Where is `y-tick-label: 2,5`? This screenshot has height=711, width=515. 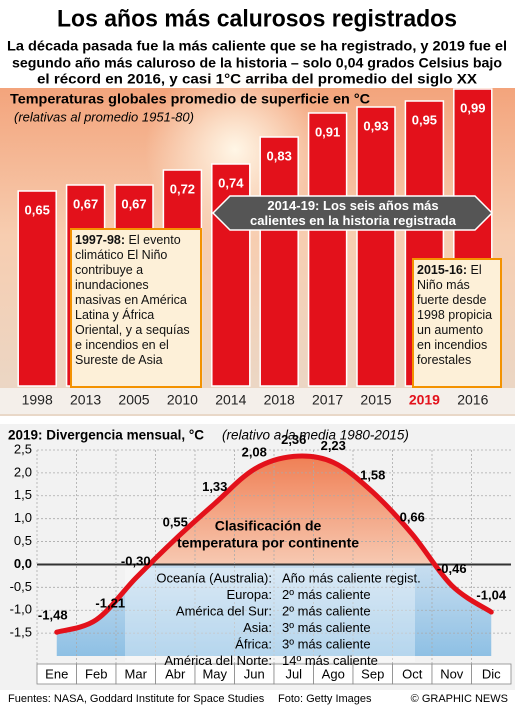 y-tick-label: 2,5 is located at coordinates (23, 448).